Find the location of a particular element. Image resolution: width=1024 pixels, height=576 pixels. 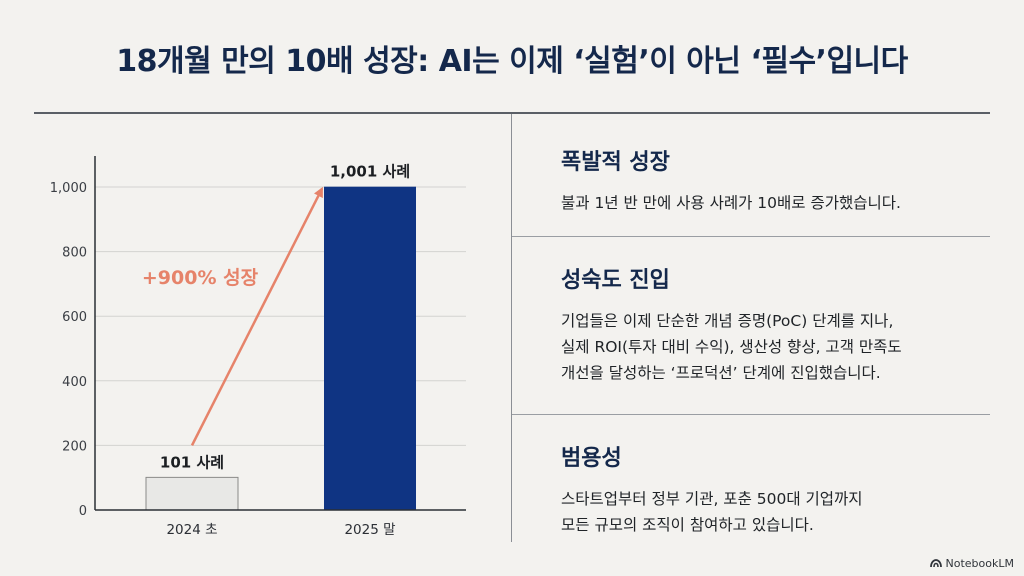

y-tick-label: 0 is located at coordinates (83, 511).